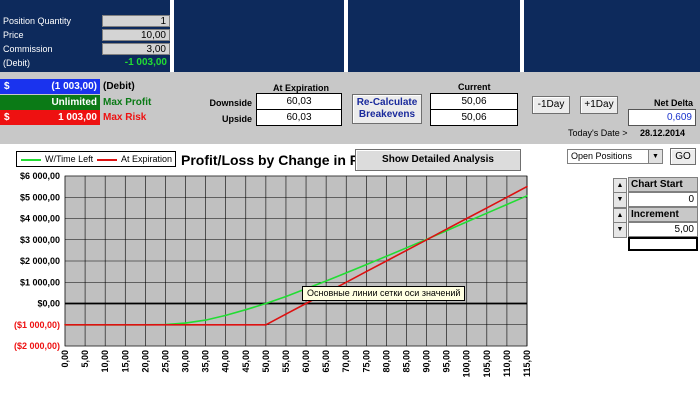 This screenshot has width=700, height=400. Describe the element at coordinates (620, 216) in the screenshot. I see `increment-up-icon: ▲` at that location.